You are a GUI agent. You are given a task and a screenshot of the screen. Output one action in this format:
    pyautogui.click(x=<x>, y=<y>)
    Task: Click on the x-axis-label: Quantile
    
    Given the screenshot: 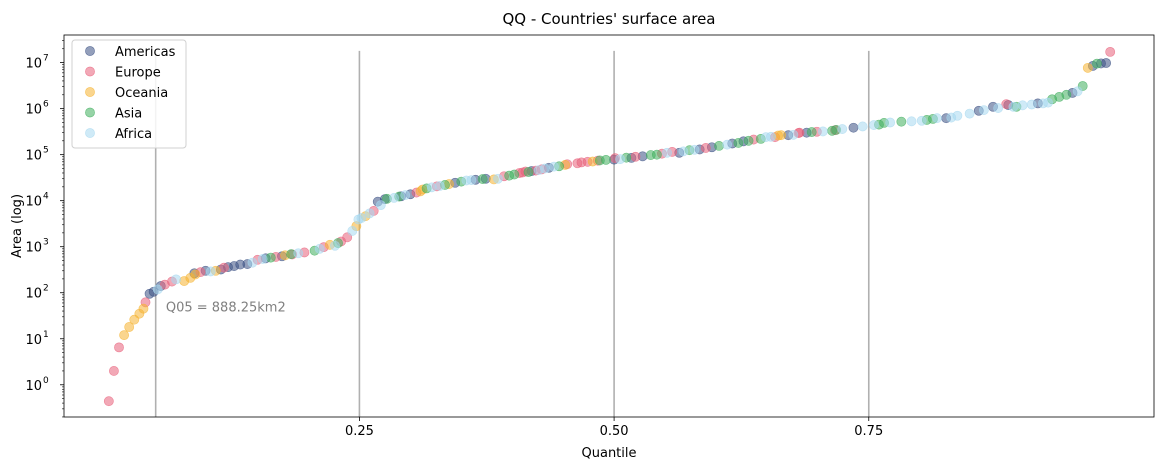 What is the action you would take?
    pyautogui.click(x=609, y=453)
    